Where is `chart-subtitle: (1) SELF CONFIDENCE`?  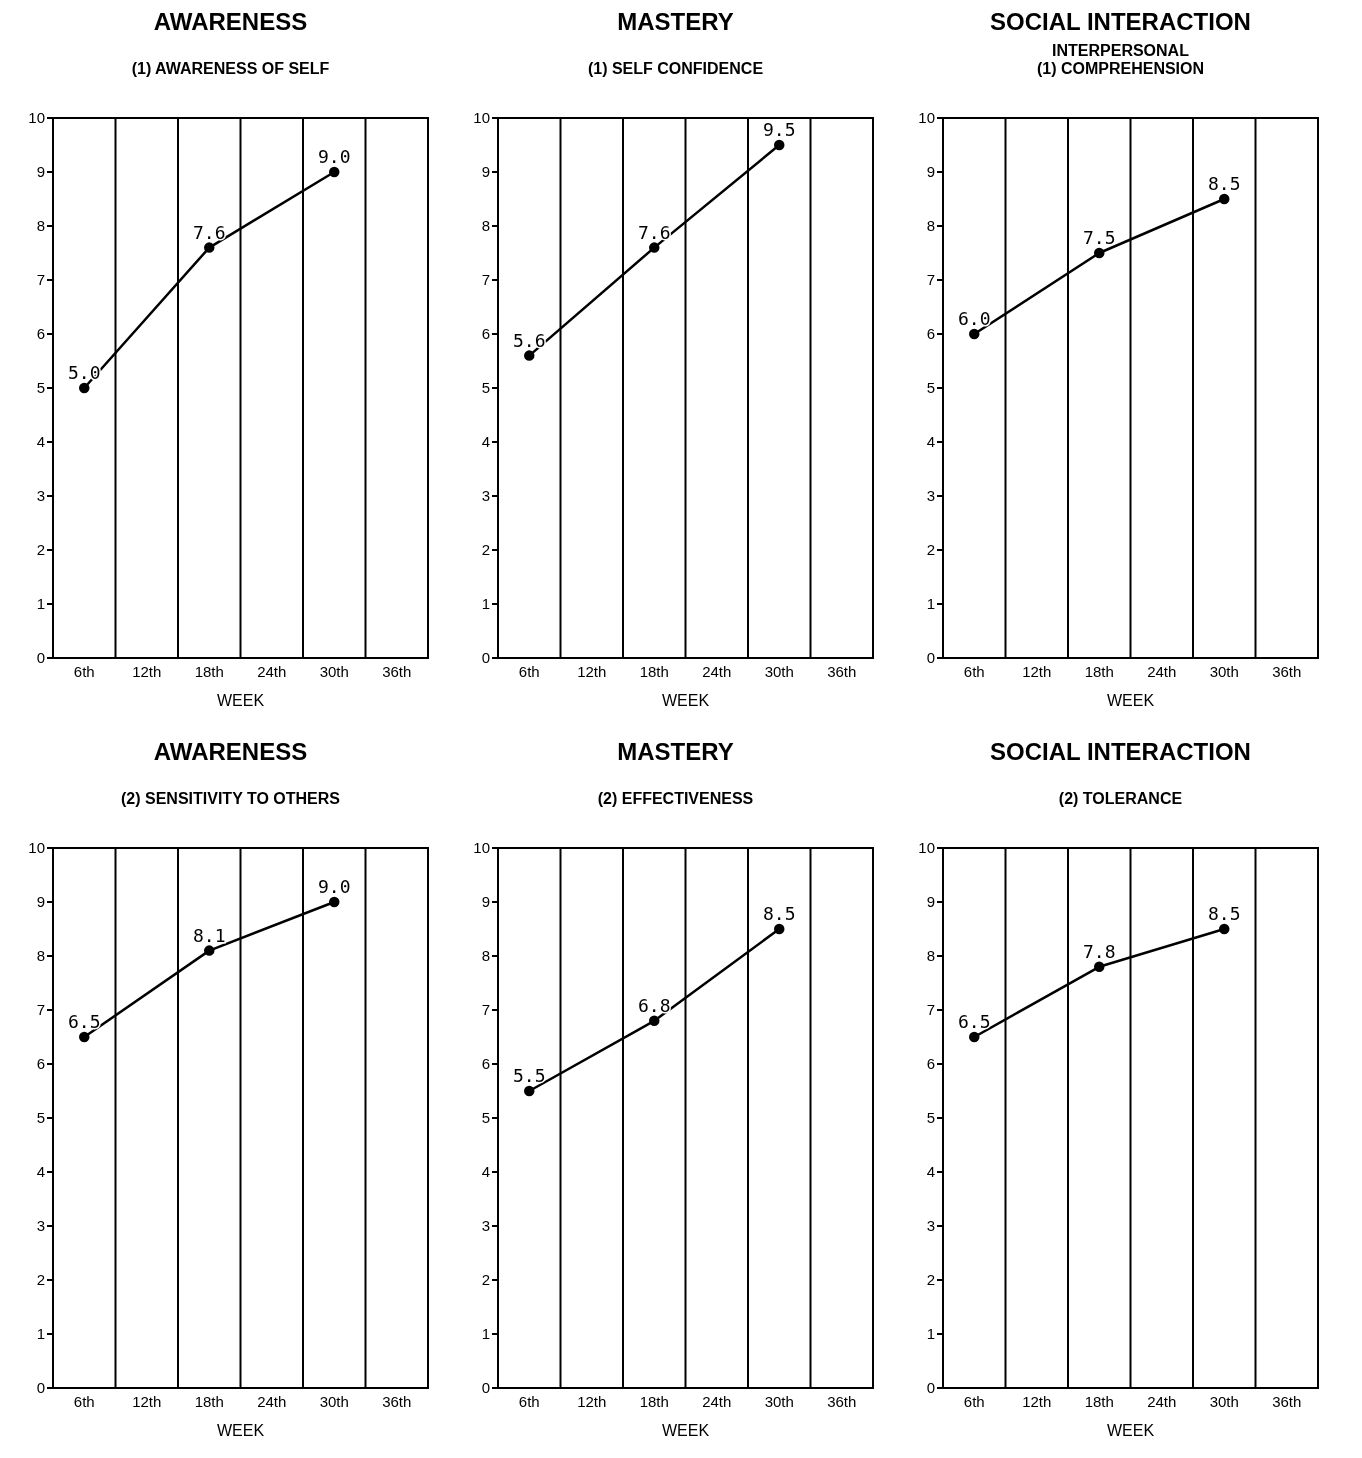
chart-subtitle: (1) SELF CONFIDENCE is located at coordinates (675, 68).